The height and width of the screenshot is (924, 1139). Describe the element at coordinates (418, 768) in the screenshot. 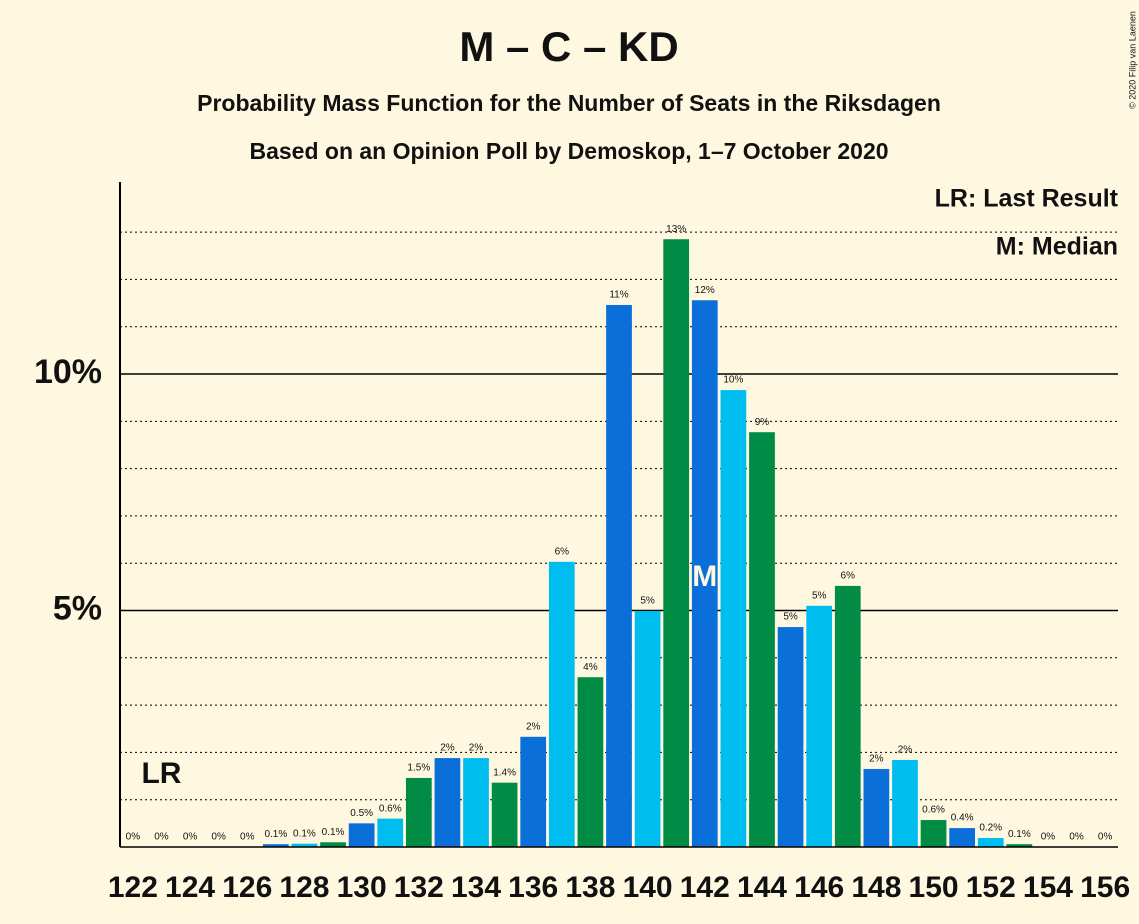

I see `data-label: 1.5%` at that location.